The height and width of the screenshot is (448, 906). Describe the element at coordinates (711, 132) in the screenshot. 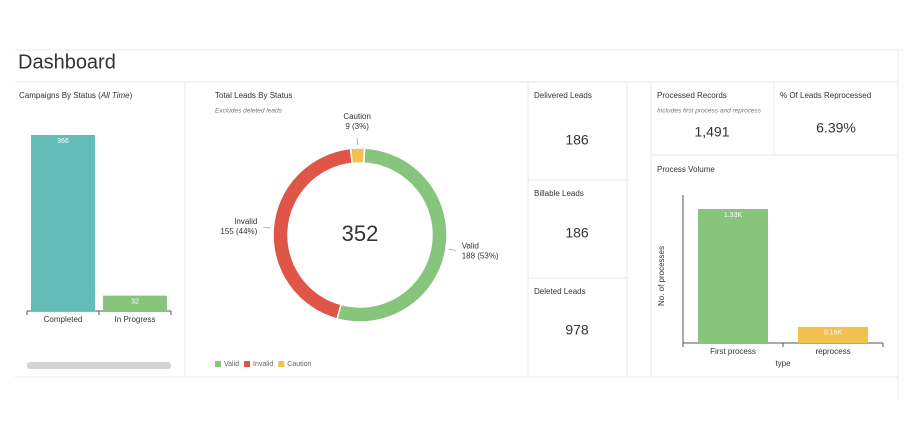

I see `kpi-value: 1,491` at that location.